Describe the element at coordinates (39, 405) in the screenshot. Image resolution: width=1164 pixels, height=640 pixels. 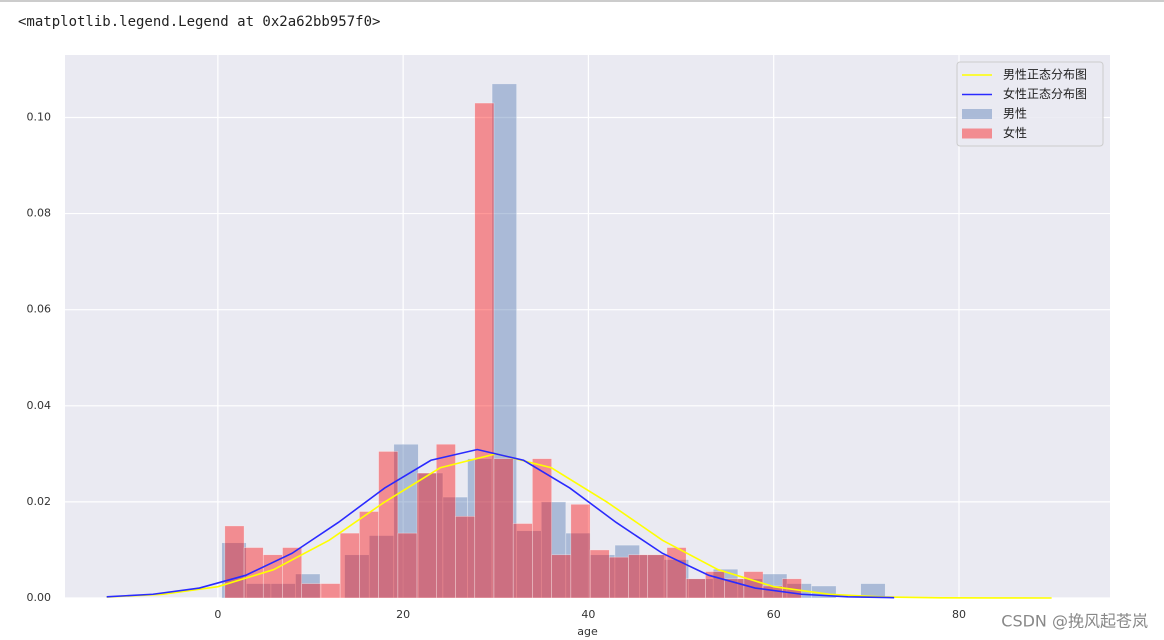
I see `y-tick-label: 0.04` at that location.